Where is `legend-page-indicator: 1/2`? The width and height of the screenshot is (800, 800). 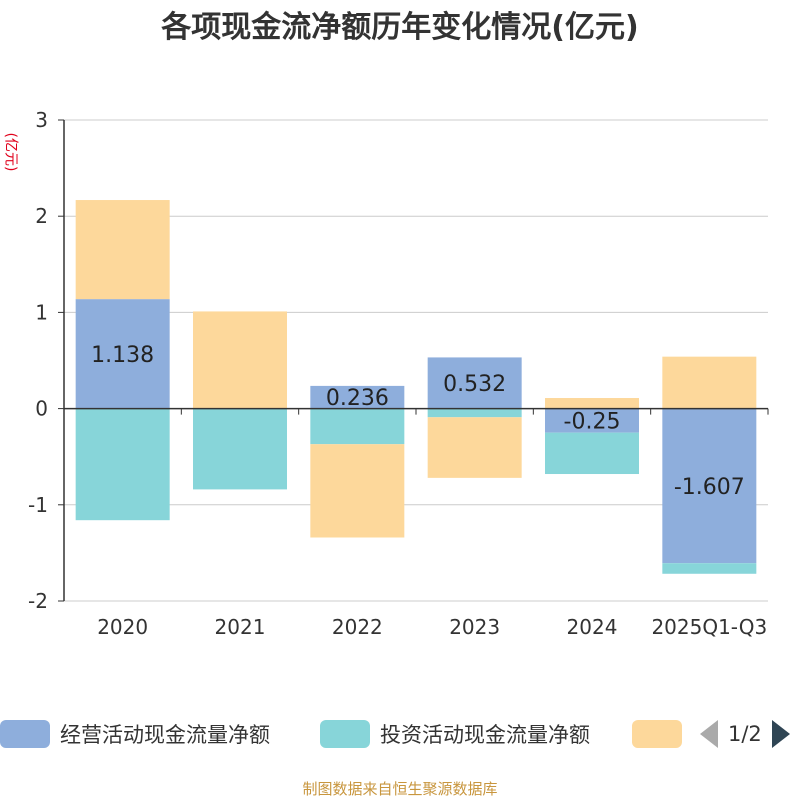 legend-page-indicator: 1/2 is located at coordinates (745, 734).